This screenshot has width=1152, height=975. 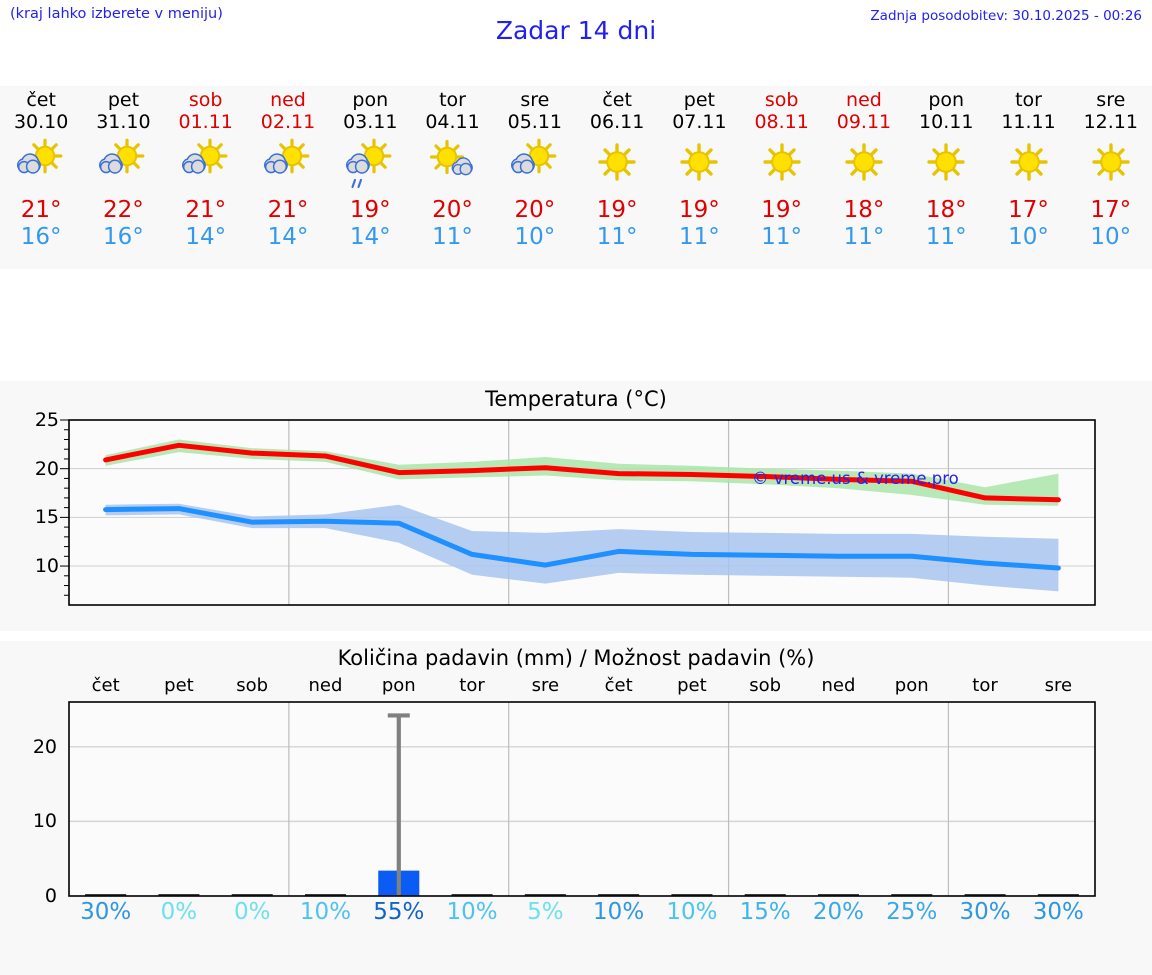 I want to click on temperature-y-tick: 10, so click(x=46, y=566).